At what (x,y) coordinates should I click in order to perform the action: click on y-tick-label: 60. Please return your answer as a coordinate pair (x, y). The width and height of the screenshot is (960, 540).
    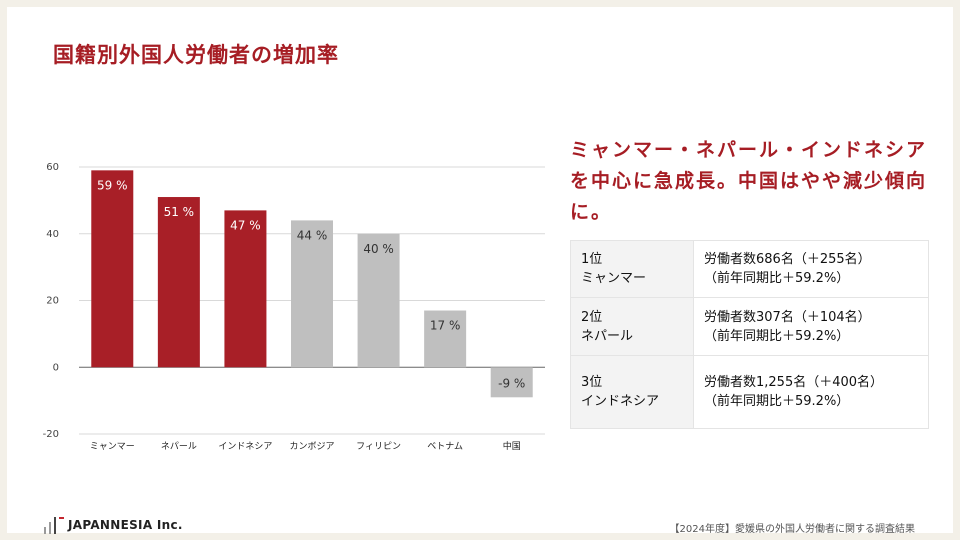
    Looking at the image, I should click on (52, 167).